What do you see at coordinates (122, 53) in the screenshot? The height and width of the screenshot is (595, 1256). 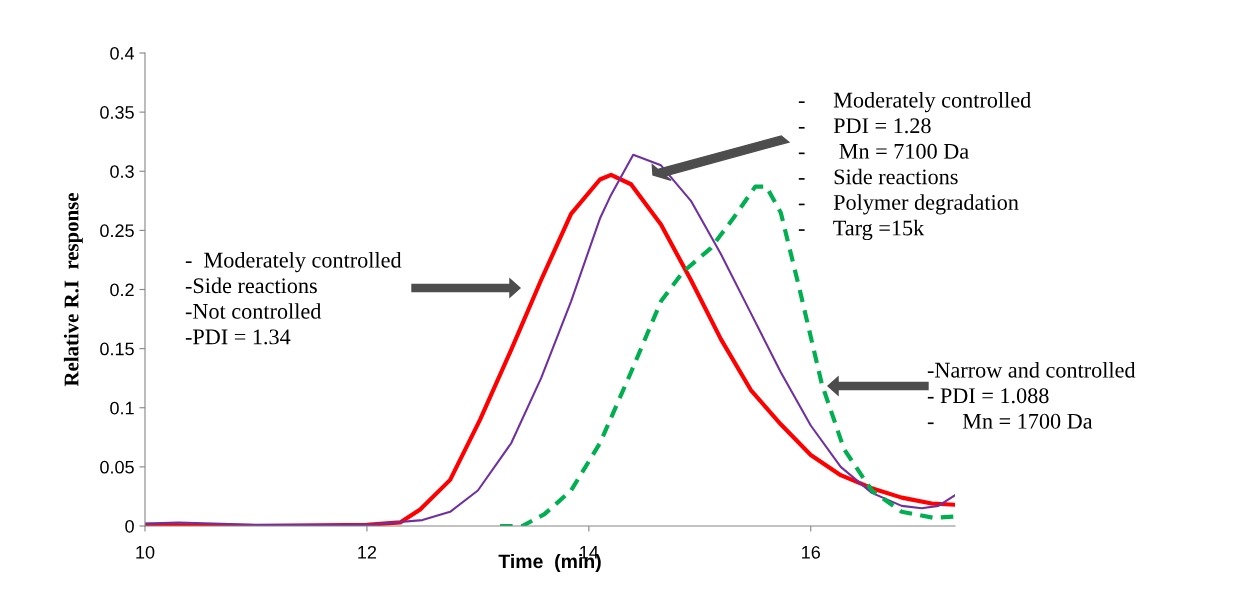 I see `y-tick-label: 0.4` at bounding box center [122, 53].